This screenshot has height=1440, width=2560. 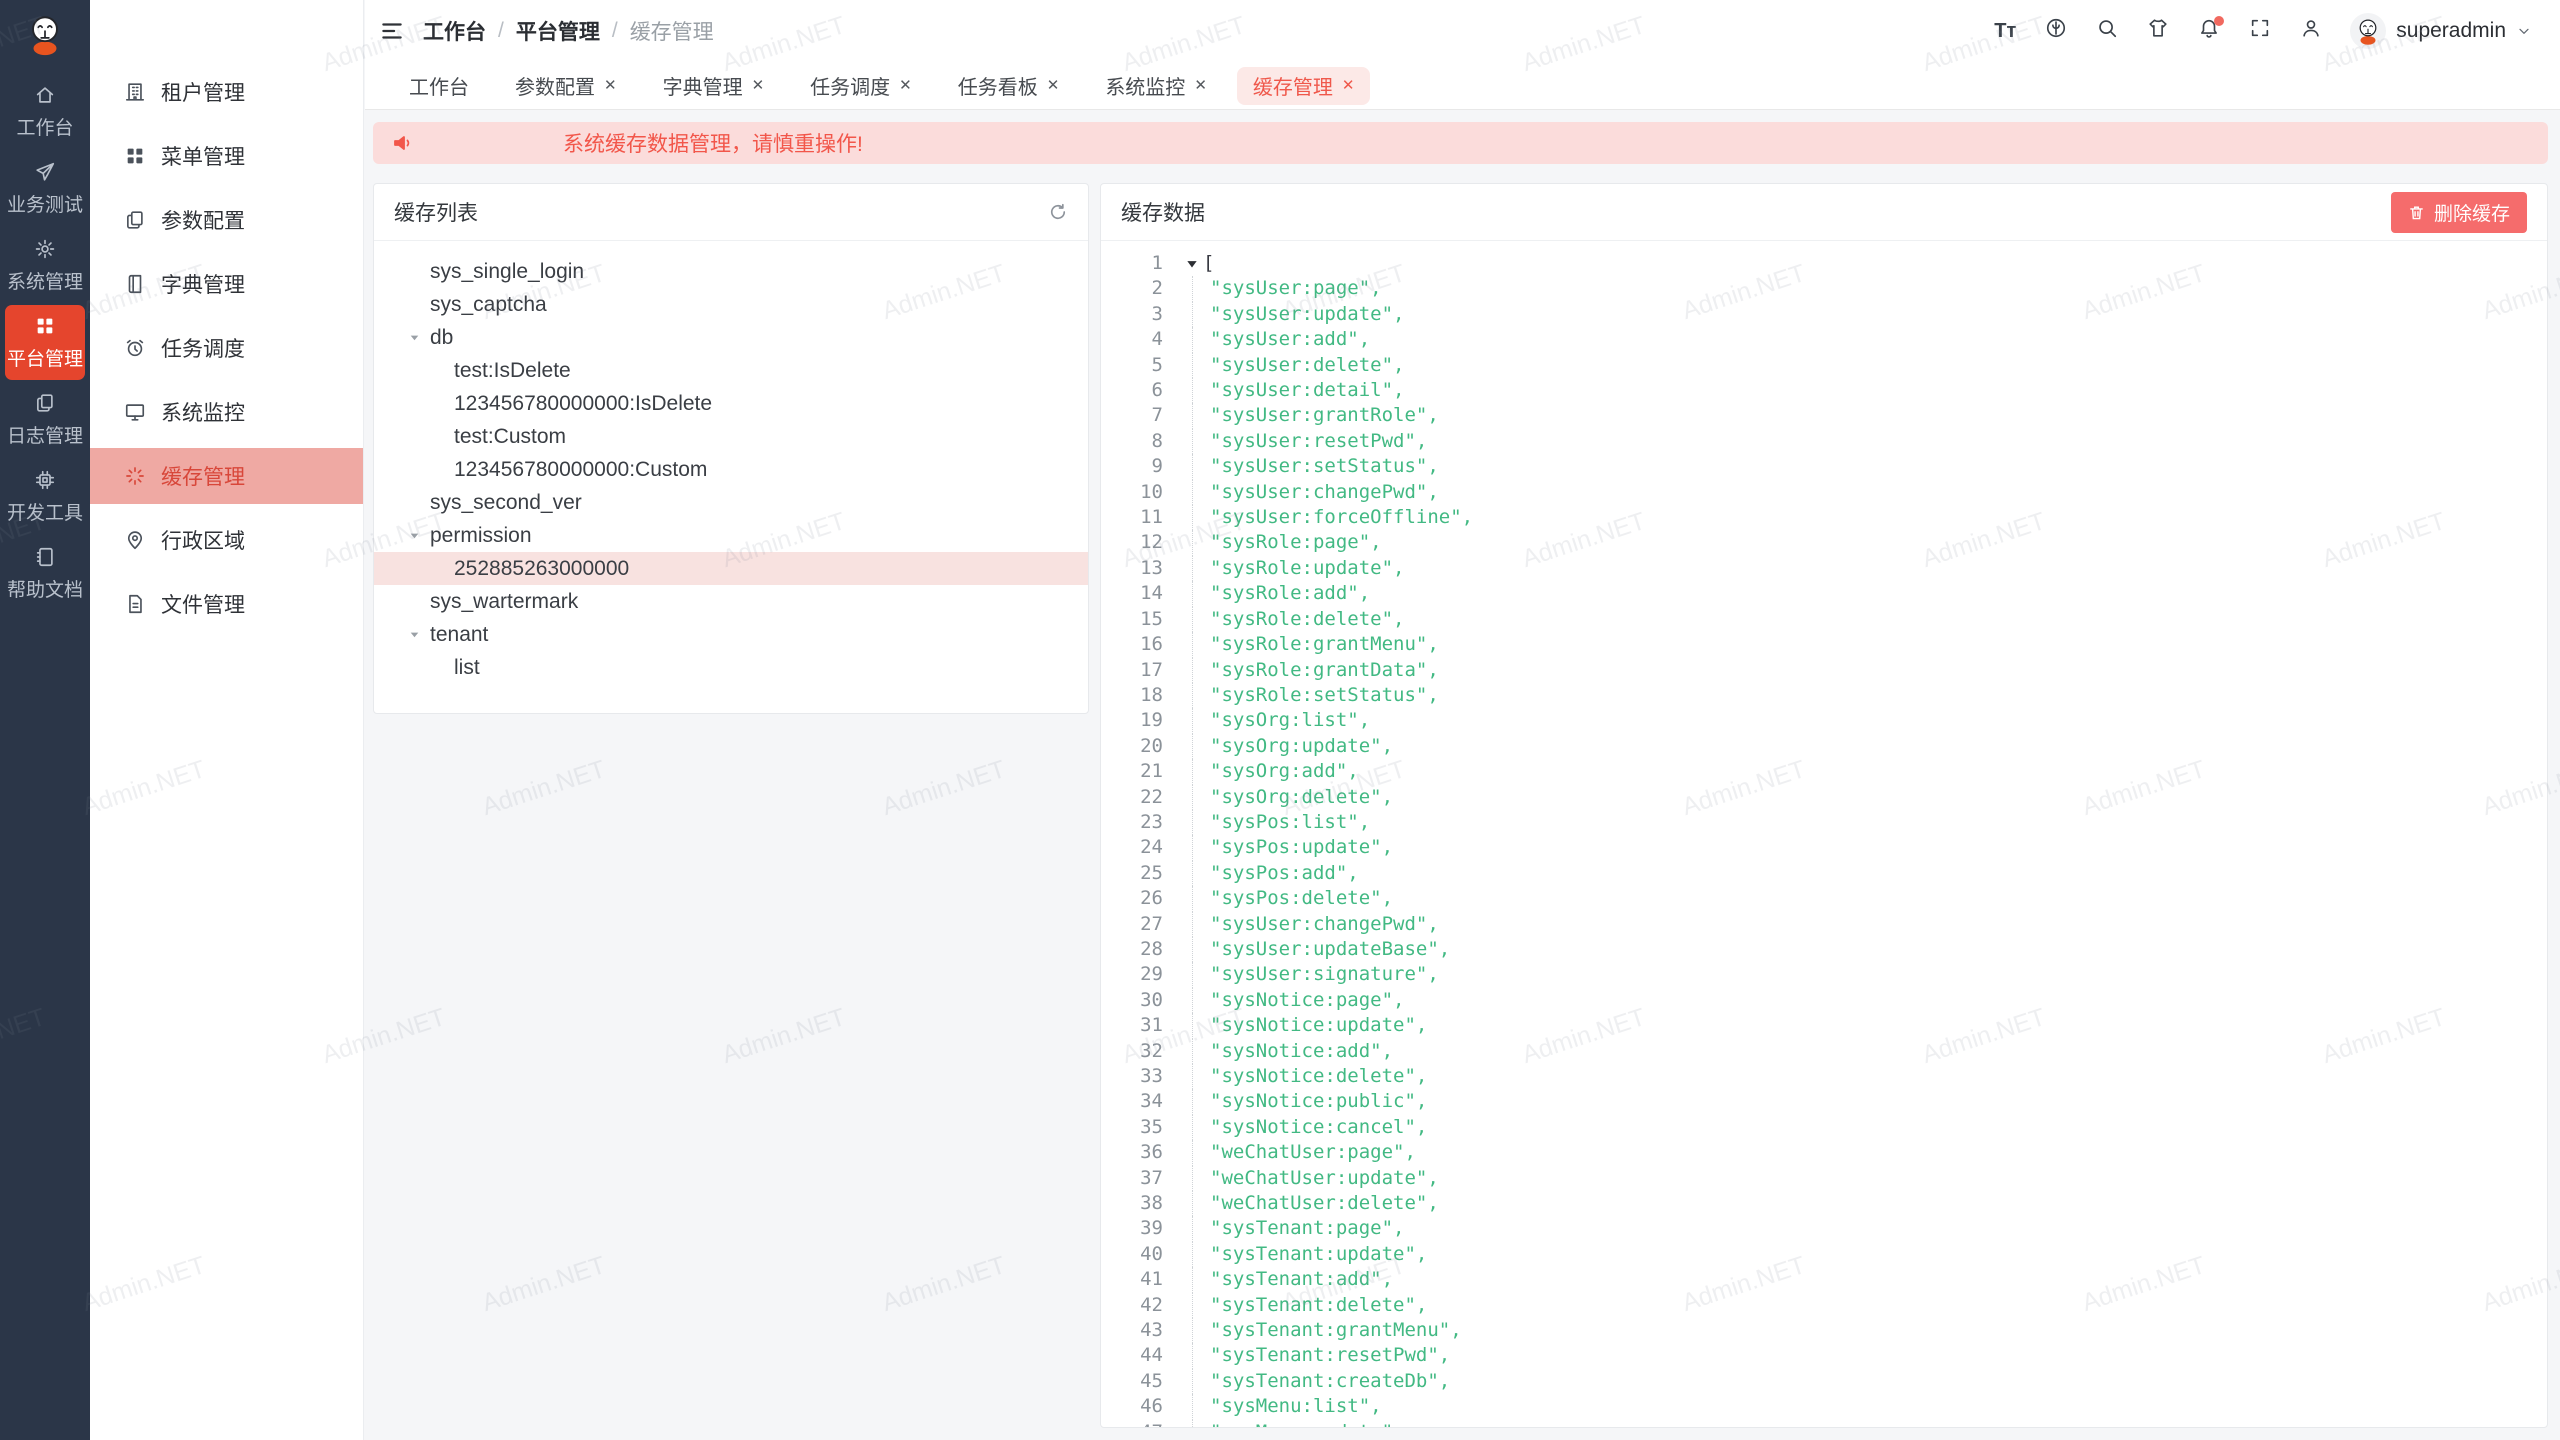 What do you see at coordinates (439, 86) in the screenshot?
I see `tab-0: 工作台` at bounding box center [439, 86].